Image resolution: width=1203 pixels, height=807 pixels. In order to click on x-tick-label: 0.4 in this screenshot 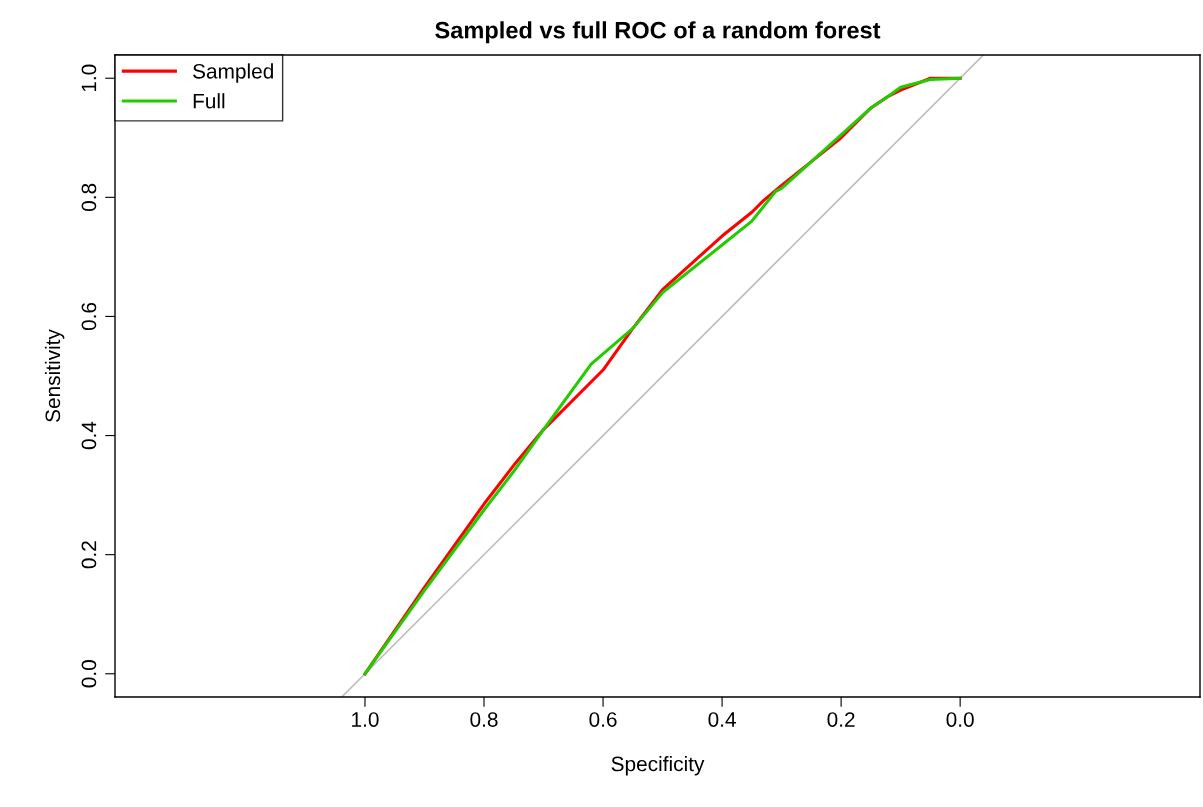, I will do `click(722, 719)`.